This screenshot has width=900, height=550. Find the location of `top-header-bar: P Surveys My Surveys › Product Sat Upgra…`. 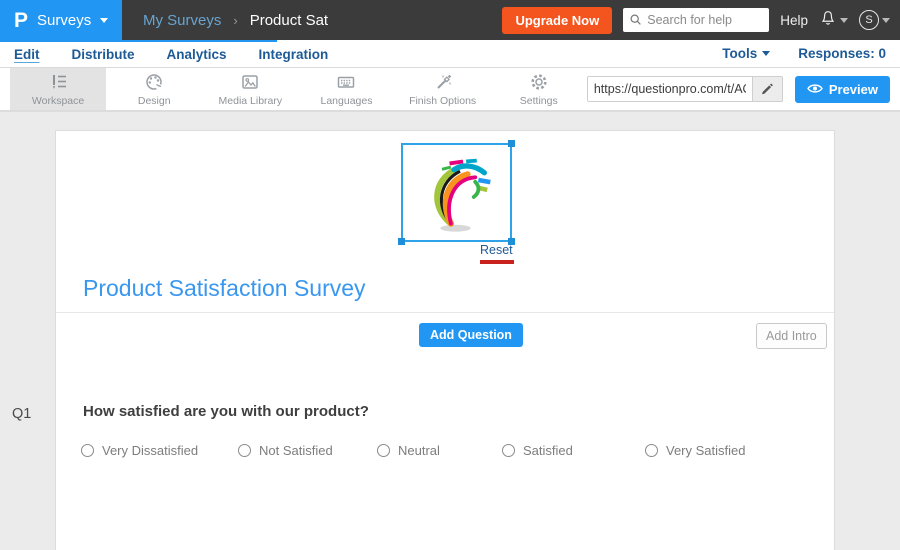

top-header-bar: P Surveys My Surveys › Product Sat Upgra… is located at coordinates (450, 20).